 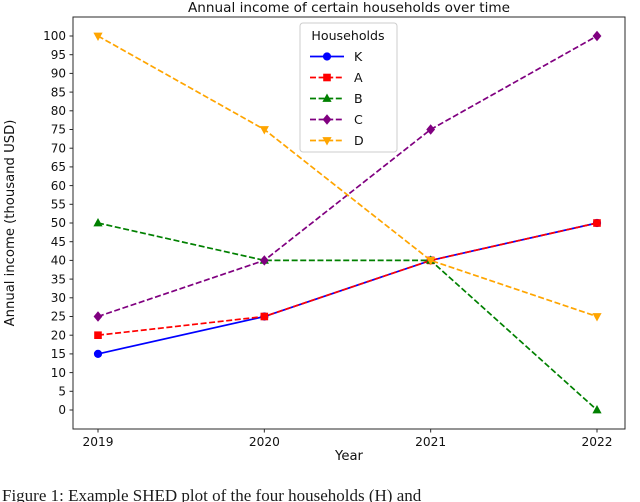 What do you see at coordinates (58, 223) in the screenshot?
I see `y-tick-label: 50` at bounding box center [58, 223].